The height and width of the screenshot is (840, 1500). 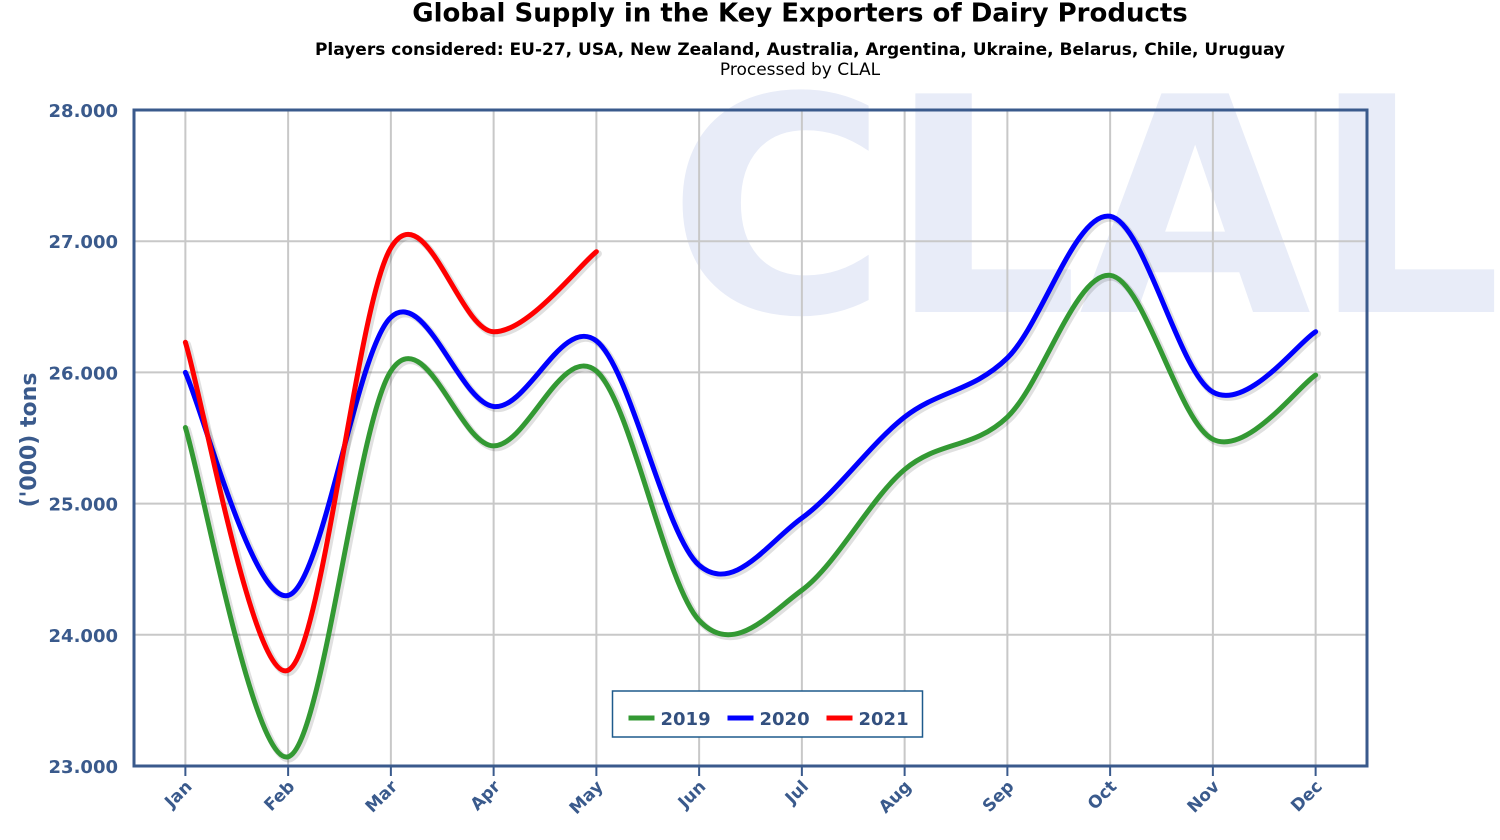 I want to click on x-tick-label: Nov, so click(x=1204, y=797).